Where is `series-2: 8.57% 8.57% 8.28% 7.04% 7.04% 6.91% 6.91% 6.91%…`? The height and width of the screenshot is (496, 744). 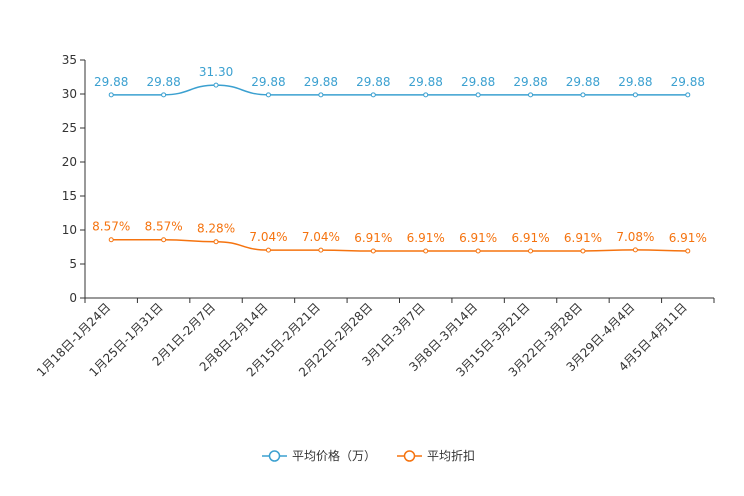
series-2: 8.57% 8.57% 8.28% 7.04% 7.04% 6.91% 6.91% 6.91%… is located at coordinates (399, 237).